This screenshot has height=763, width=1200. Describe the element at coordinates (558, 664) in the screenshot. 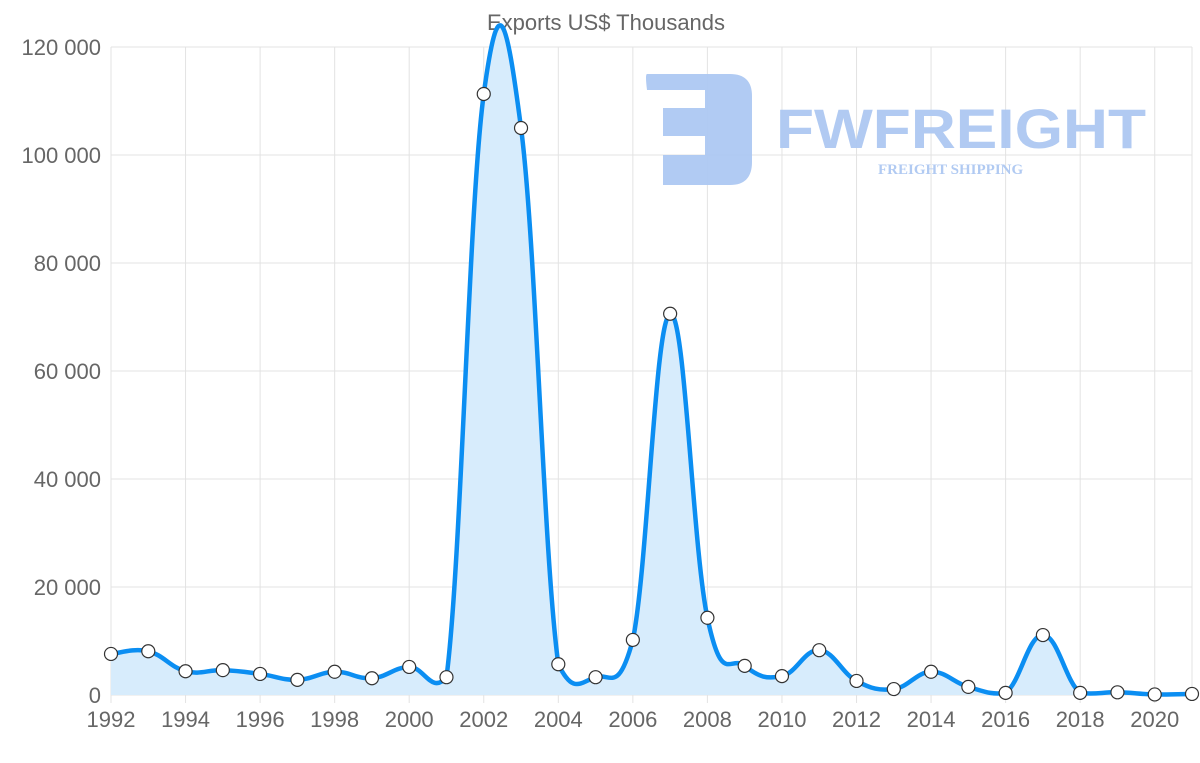

I see `data-point-2004` at that location.